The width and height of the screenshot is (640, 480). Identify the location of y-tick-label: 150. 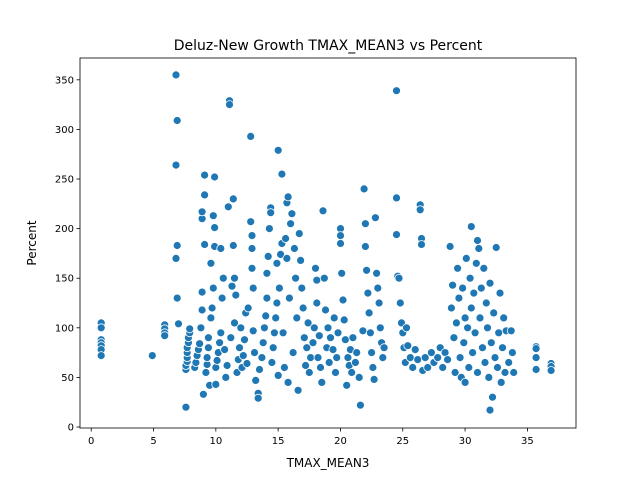
(64, 279).